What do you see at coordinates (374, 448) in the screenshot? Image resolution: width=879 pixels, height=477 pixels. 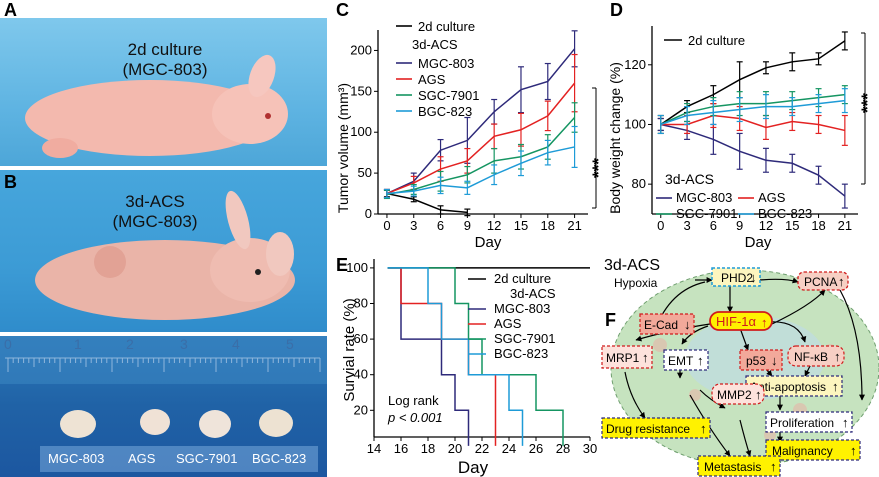 I see `x-tick-label: 14` at bounding box center [374, 448].